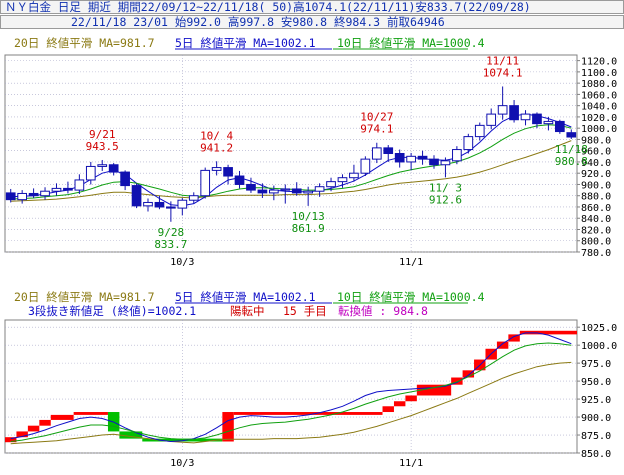  I want to click on candle-y-tick-label: 1120.0, so click(599, 62).